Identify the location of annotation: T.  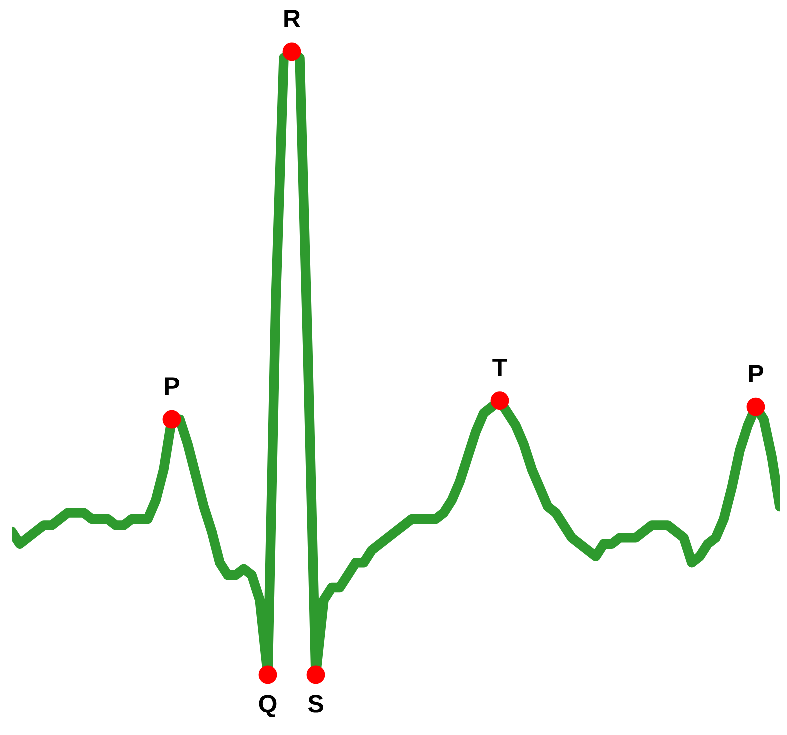
(500, 367).